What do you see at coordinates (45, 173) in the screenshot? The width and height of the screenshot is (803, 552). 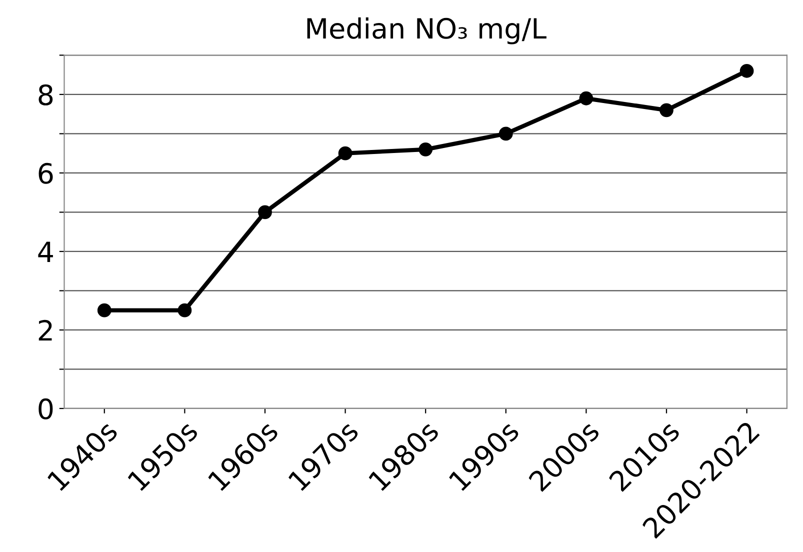 I see `y-tick-label: 6` at bounding box center [45, 173].